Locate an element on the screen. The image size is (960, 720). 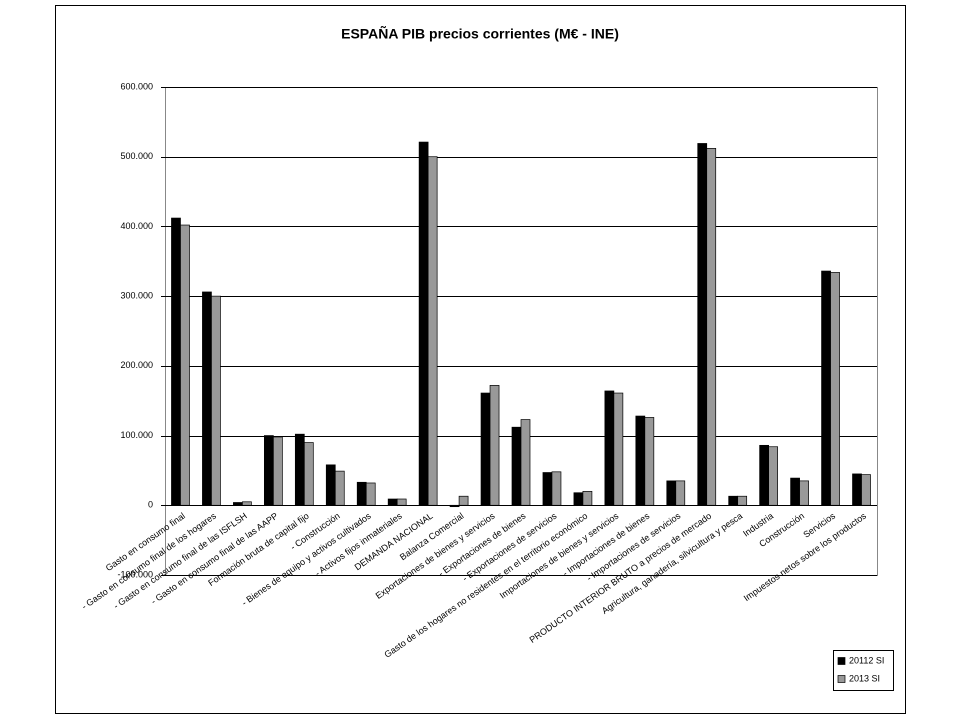
y-tick-label: -100.000 is located at coordinates (135, 574).